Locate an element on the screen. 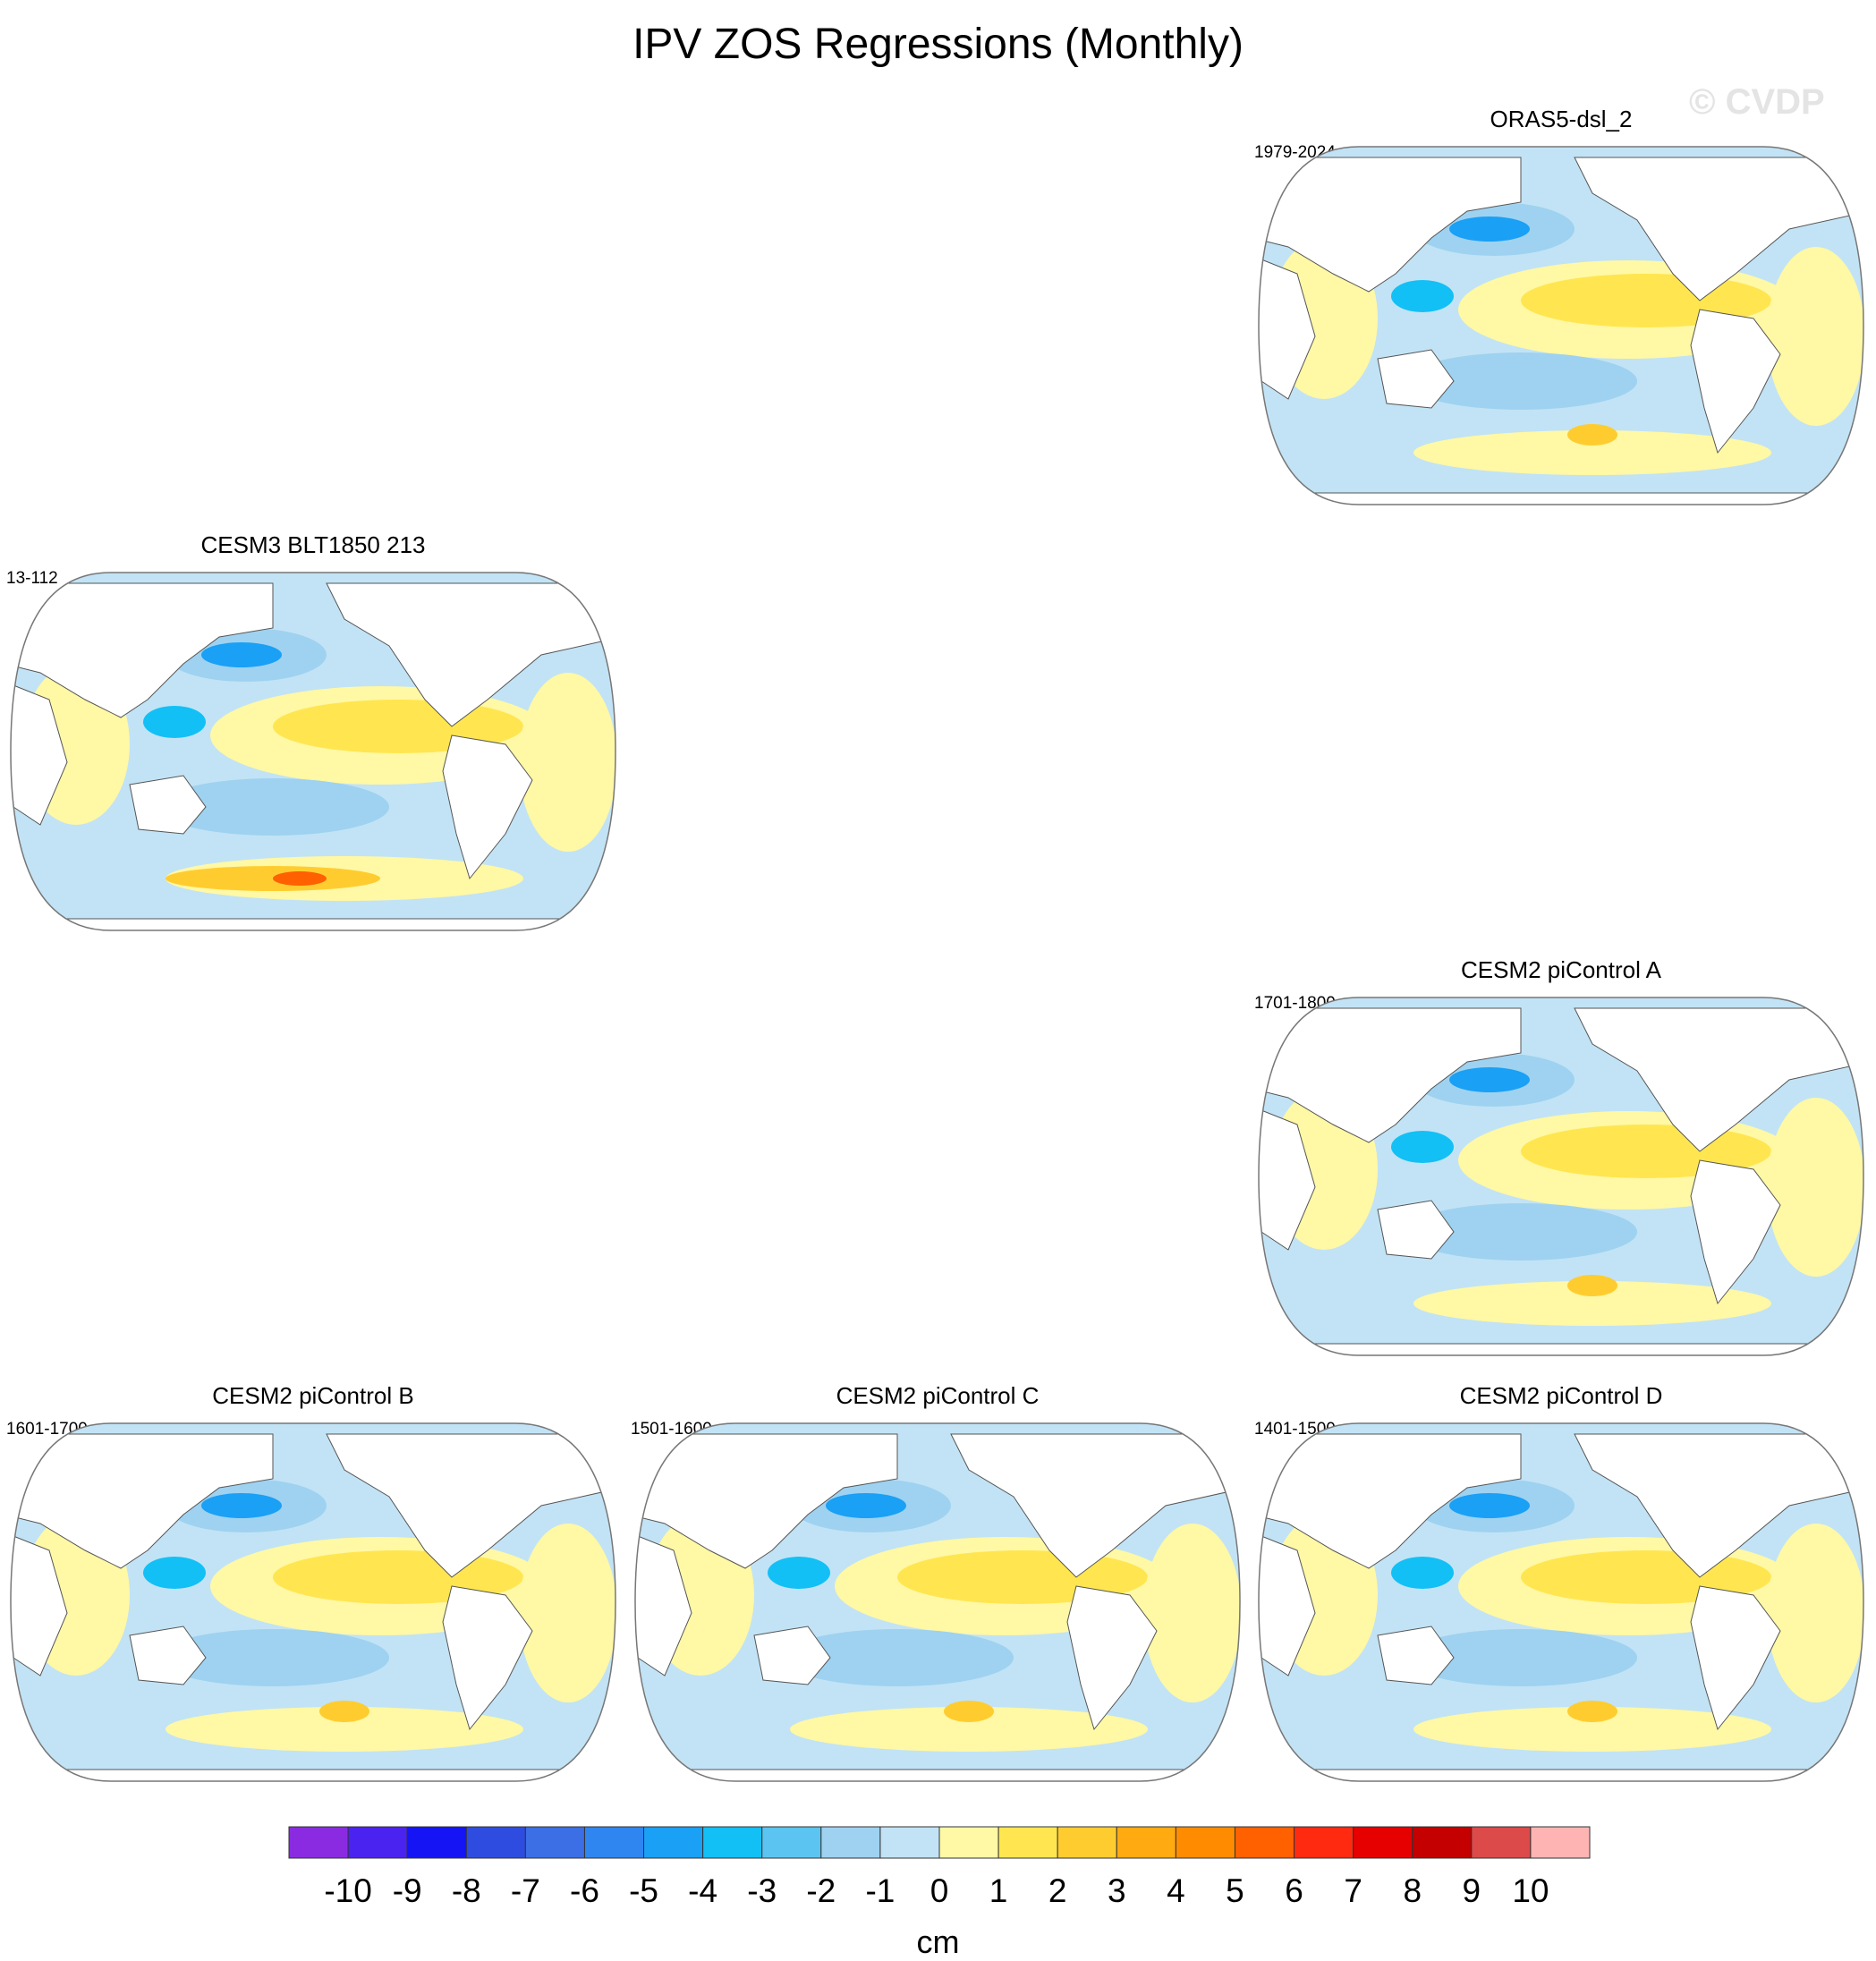 This screenshot has width=1876, height=1961. colorbar-tick-label: -9 is located at coordinates (407, 1891).